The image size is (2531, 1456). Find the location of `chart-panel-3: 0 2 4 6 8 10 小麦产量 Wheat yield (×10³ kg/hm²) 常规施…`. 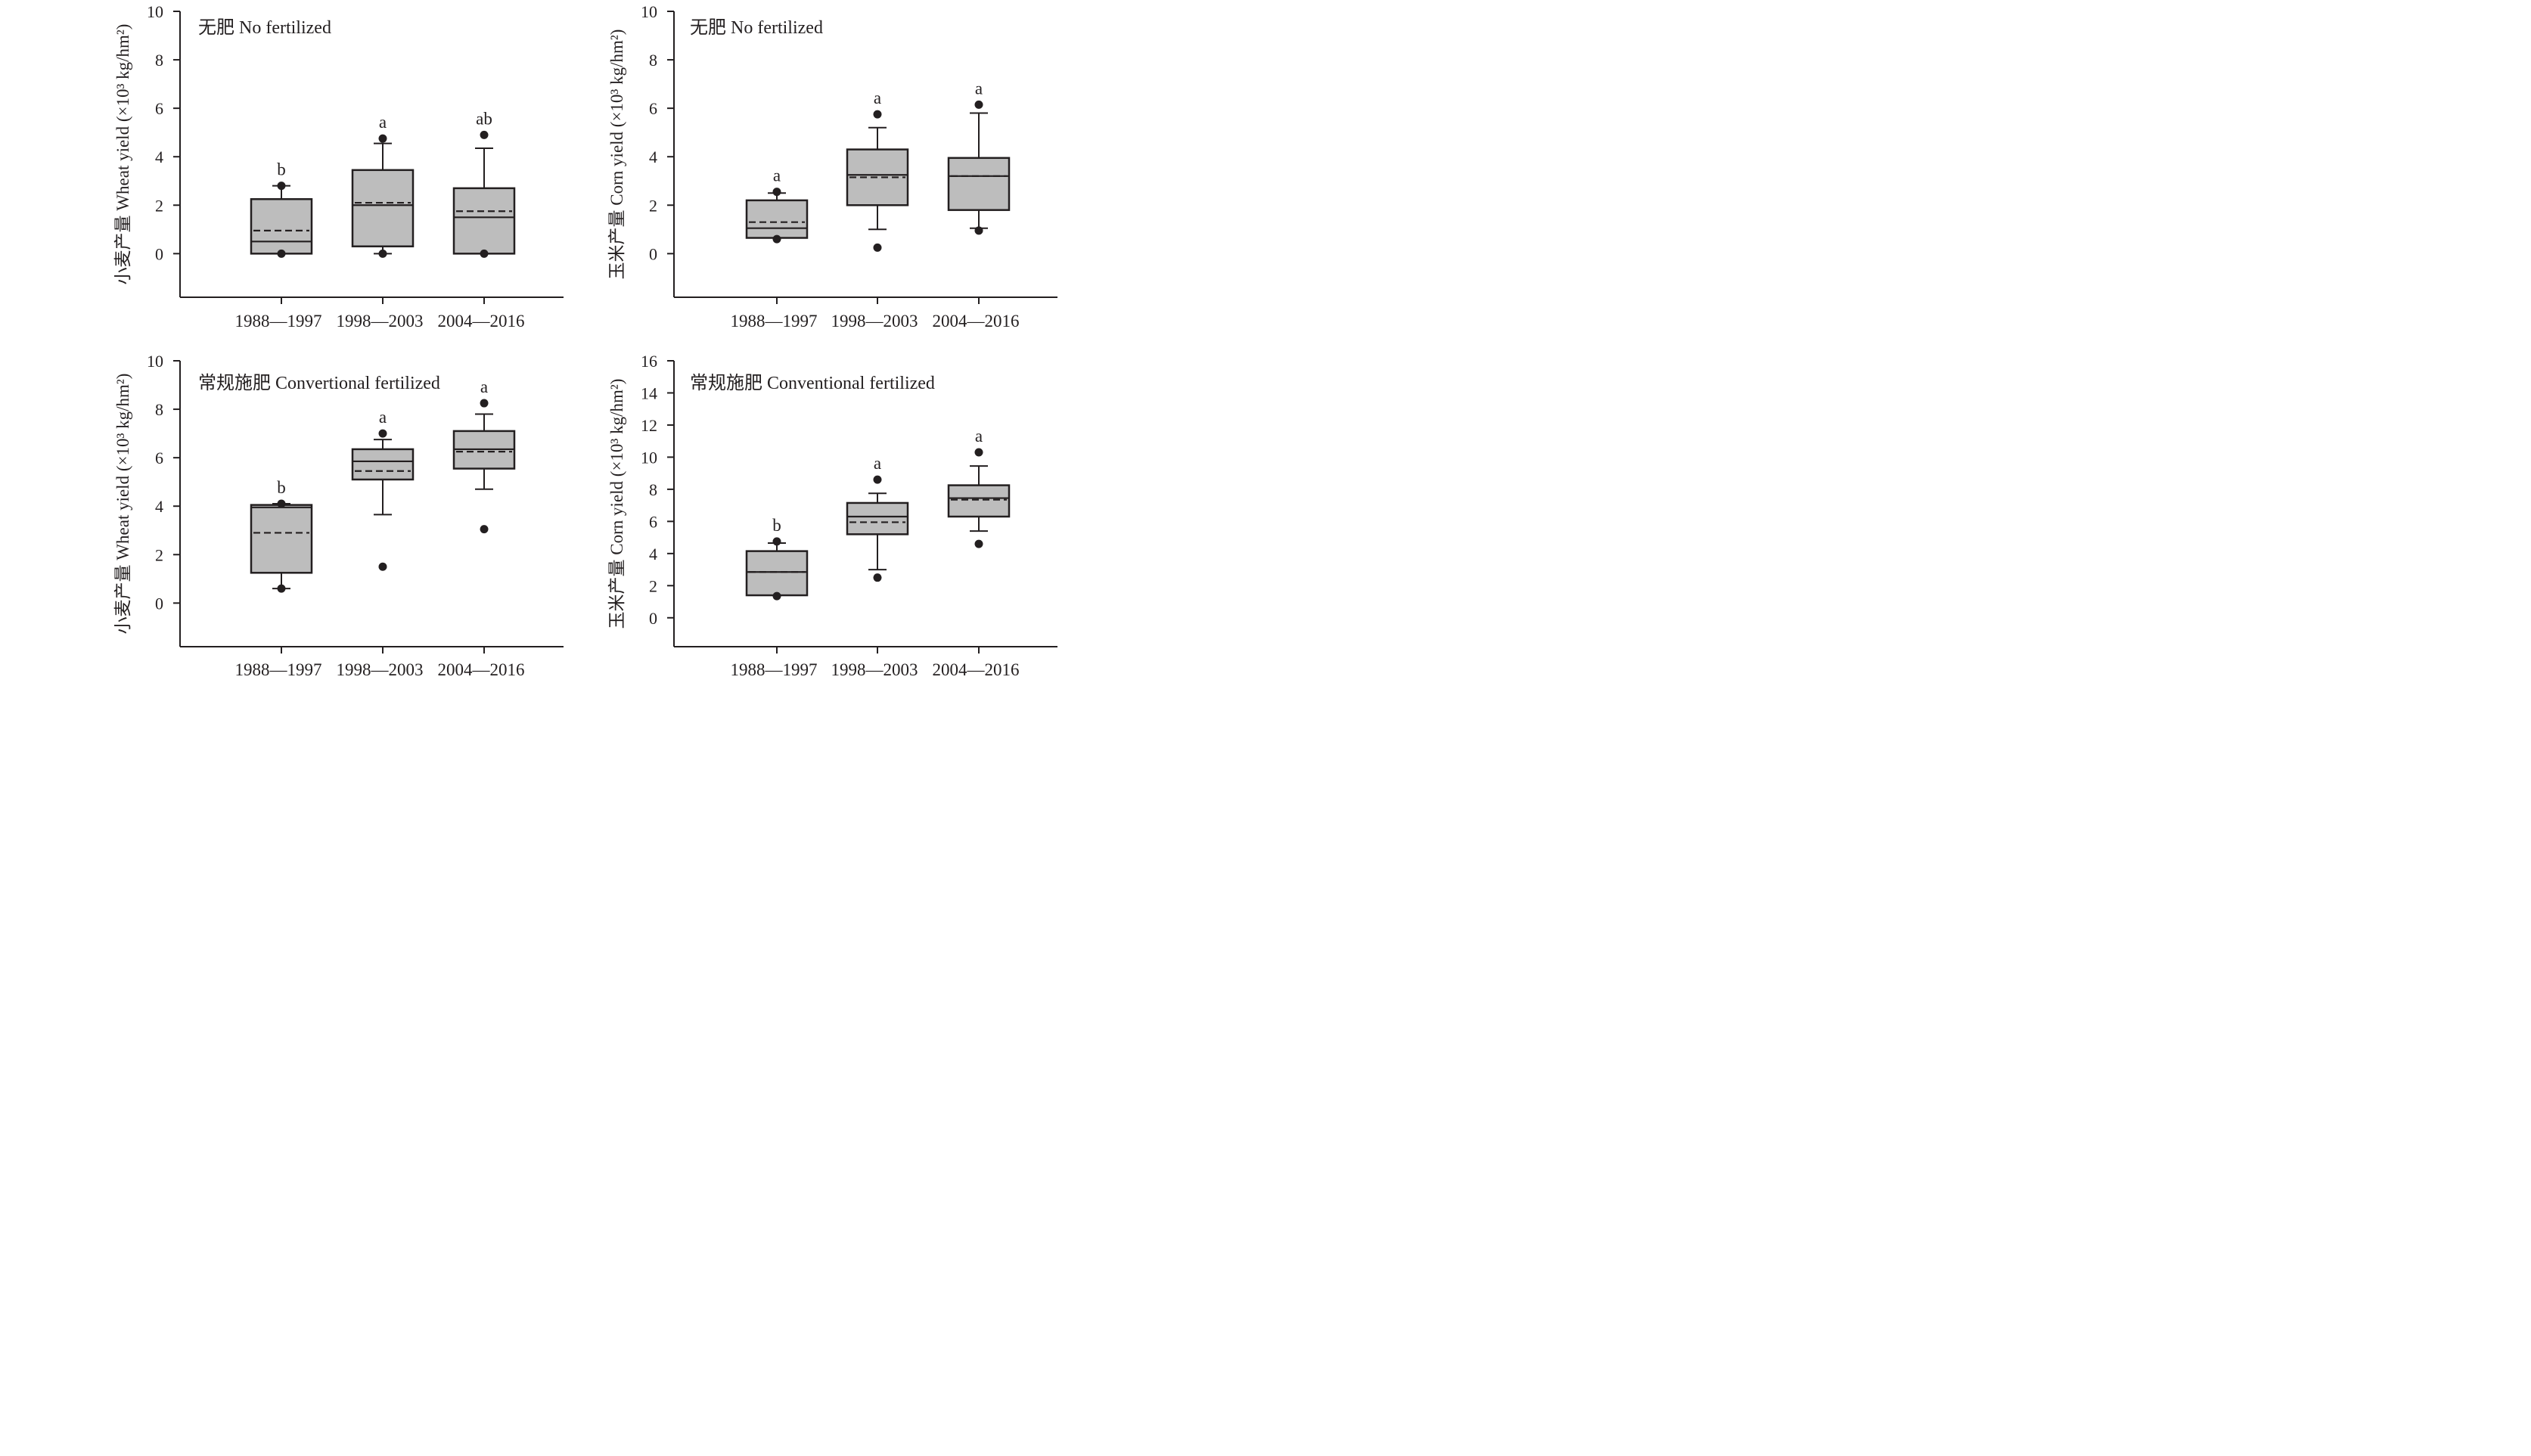

chart-panel-3: 0 2 4 6 8 10 小麦产量 Wheat yield (×10³ kg/hm²) 常规施… is located at coordinates (338, 515).